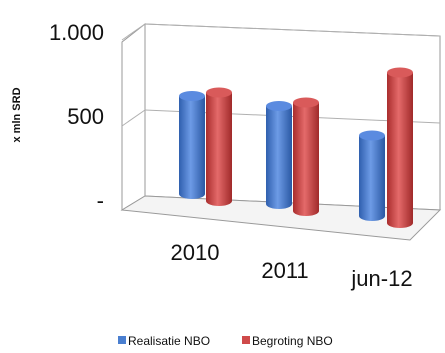  What do you see at coordinates (381, 278) in the screenshot?
I see `x-category-label: jun-12` at bounding box center [381, 278].